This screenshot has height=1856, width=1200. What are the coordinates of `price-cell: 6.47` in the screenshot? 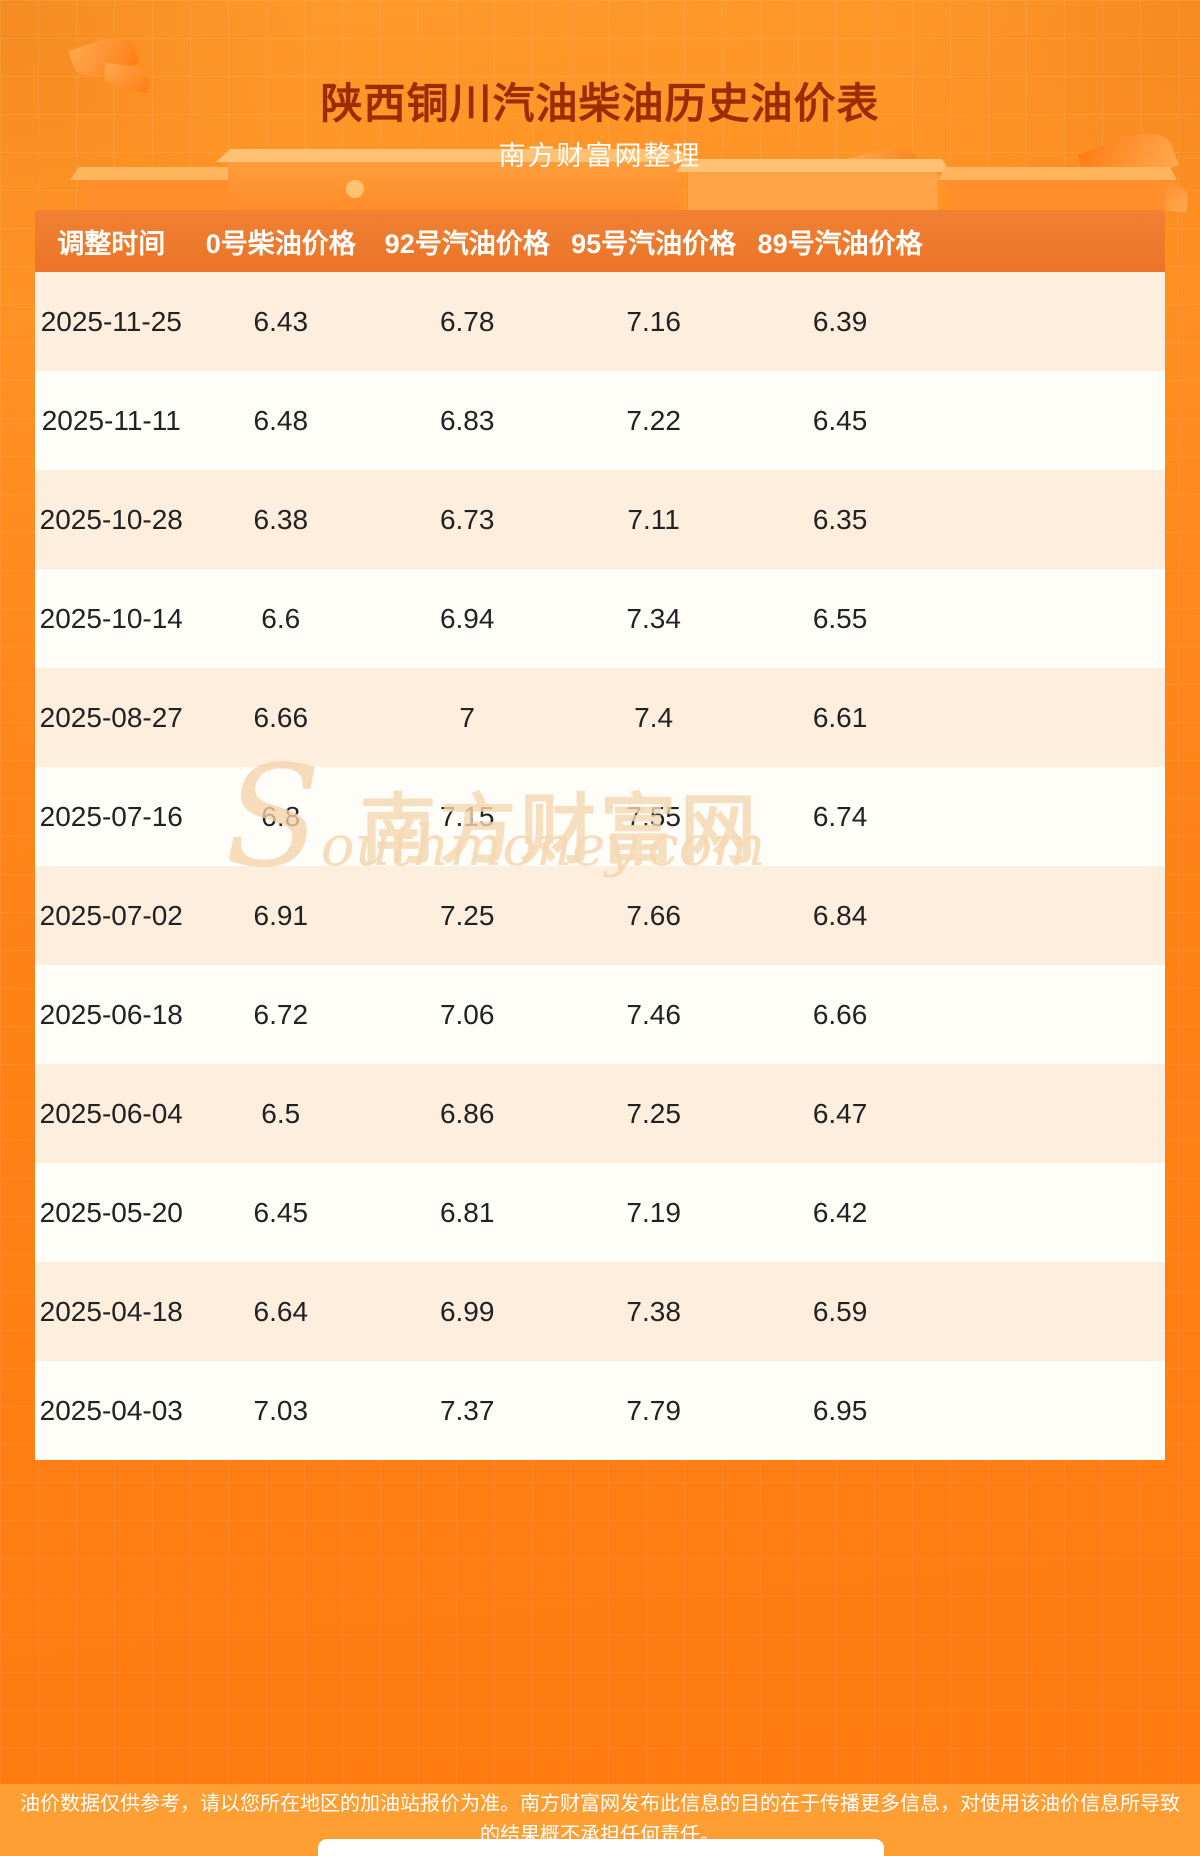 It's located at (840, 1113).